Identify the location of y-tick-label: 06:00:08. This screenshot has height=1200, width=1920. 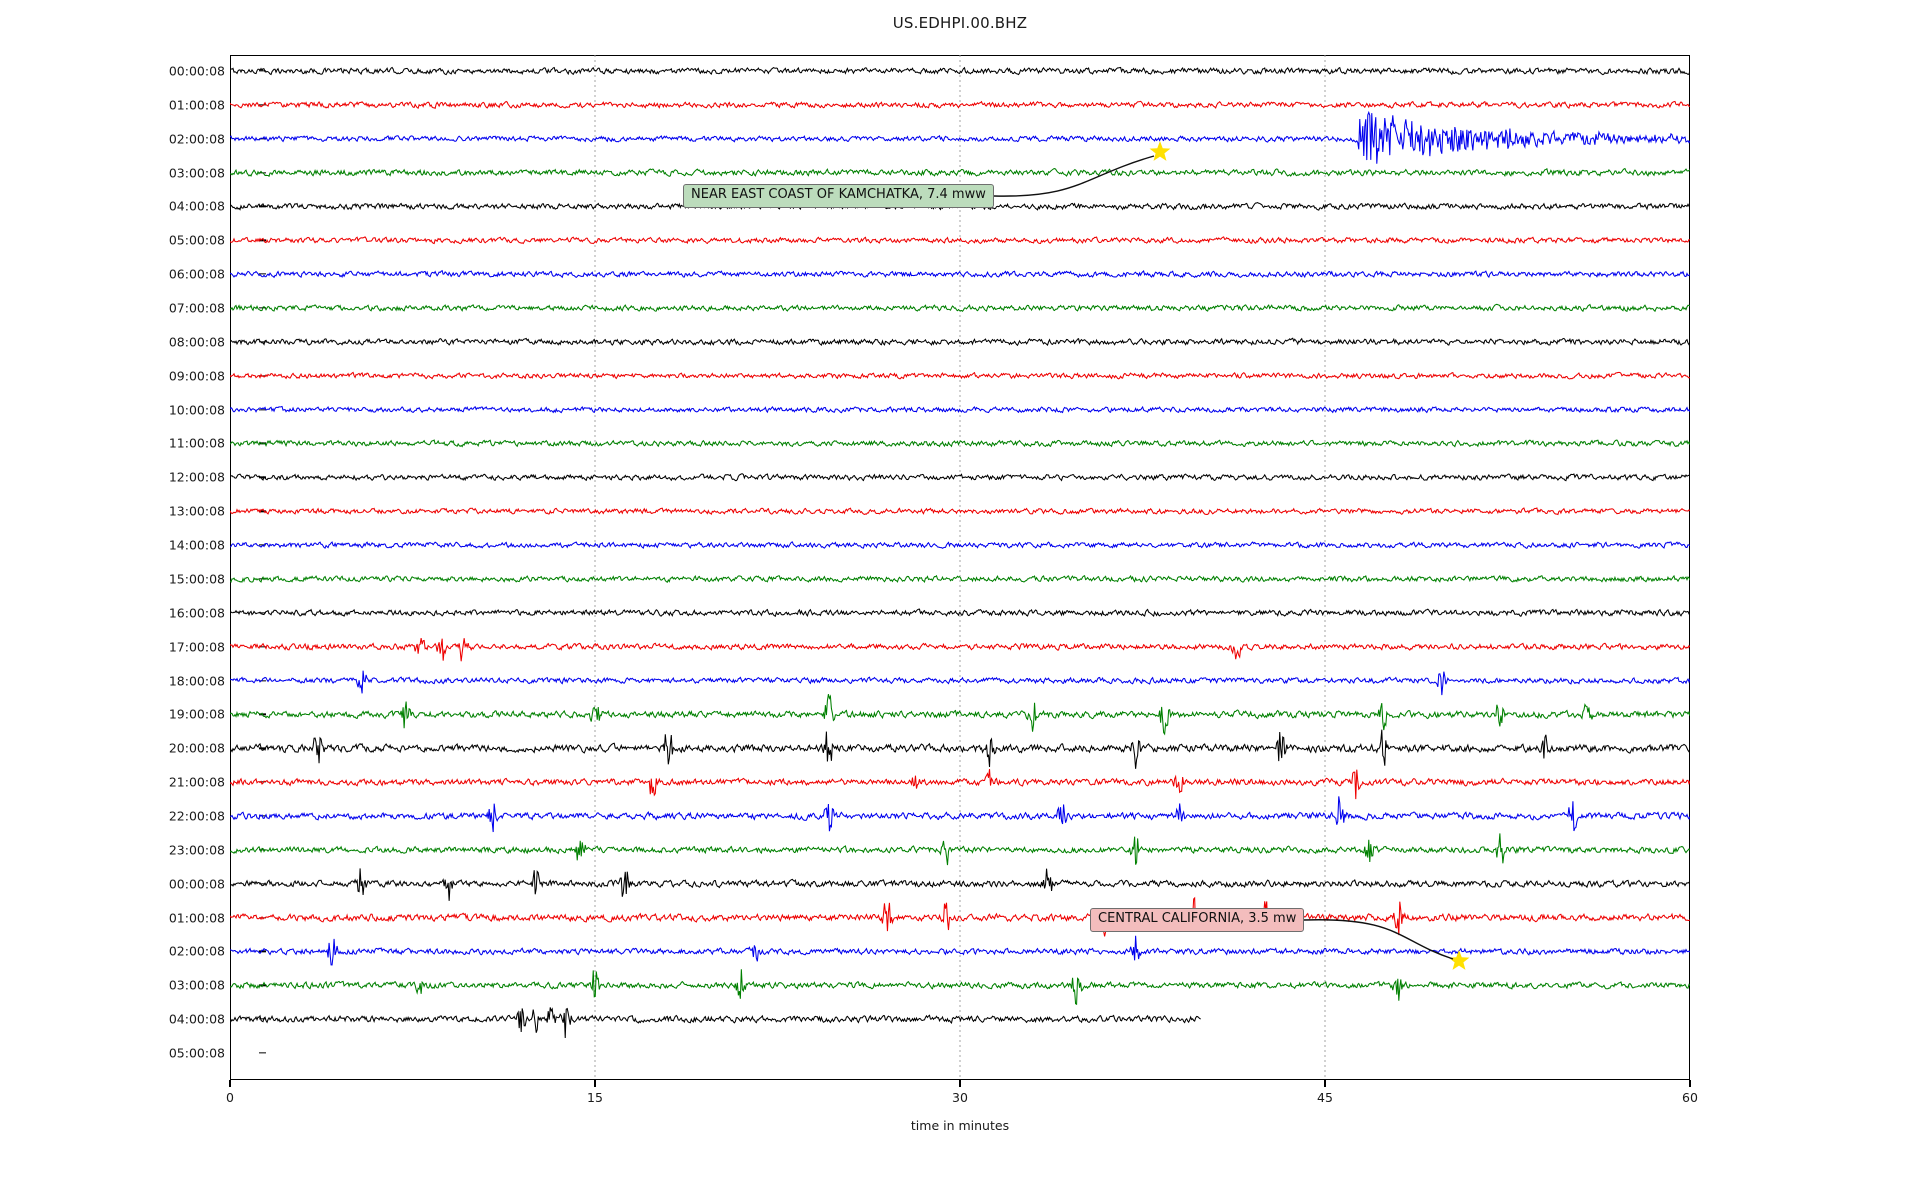
(196, 274).